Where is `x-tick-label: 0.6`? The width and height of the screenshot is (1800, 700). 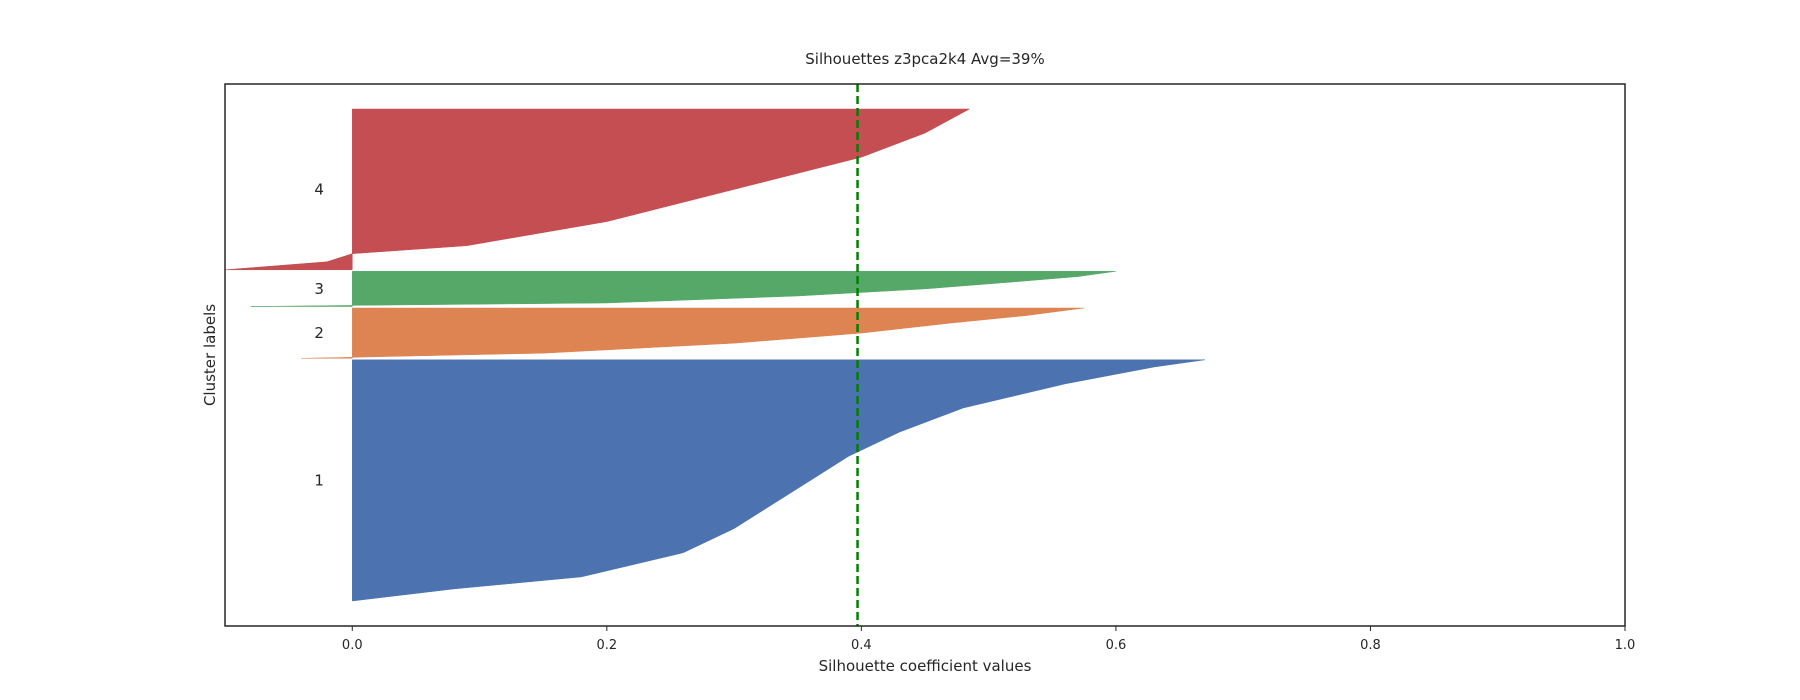 x-tick-label: 0.6 is located at coordinates (1116, 645).